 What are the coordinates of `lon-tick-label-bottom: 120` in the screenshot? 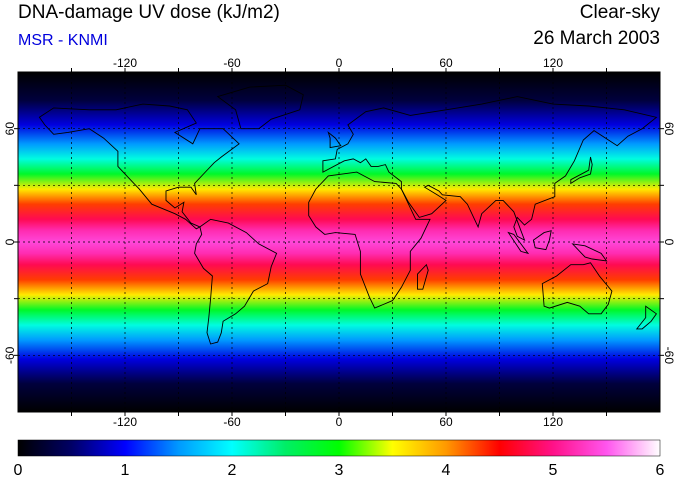 It's located at (553, 422).